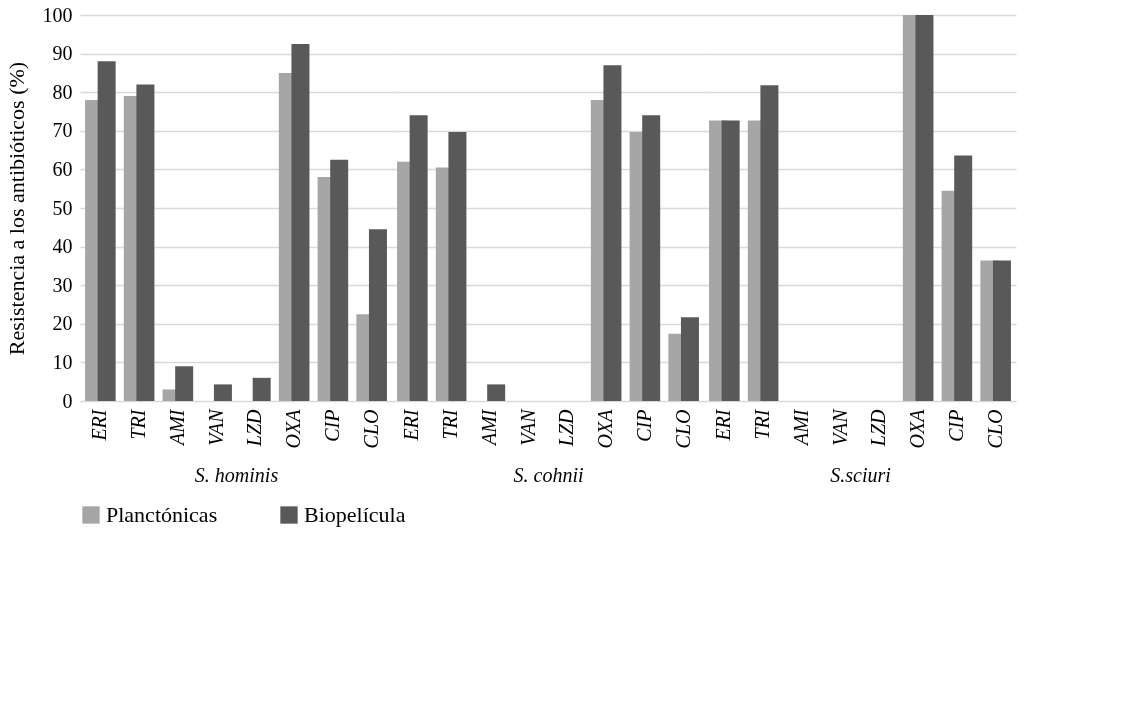 Image resolution: width=1139 pixels, height=728 pixels. Describe the element at coordinates (548, 475) in the screenshot. I see `x-axis-title: S. cohnii` at that location.